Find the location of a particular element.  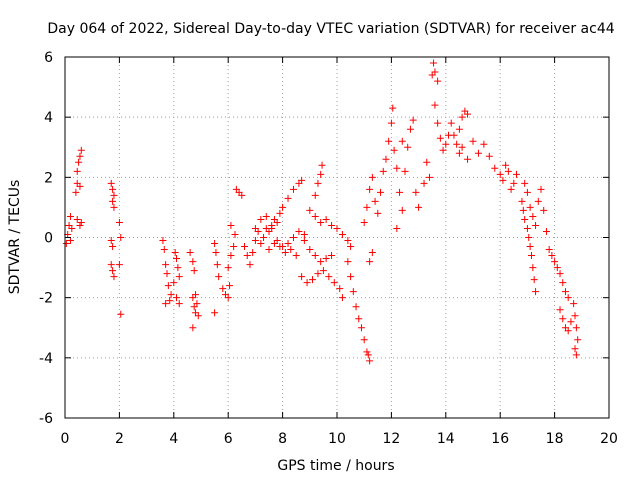

y-tick-label: 0 is located at coordinates (48, 239).